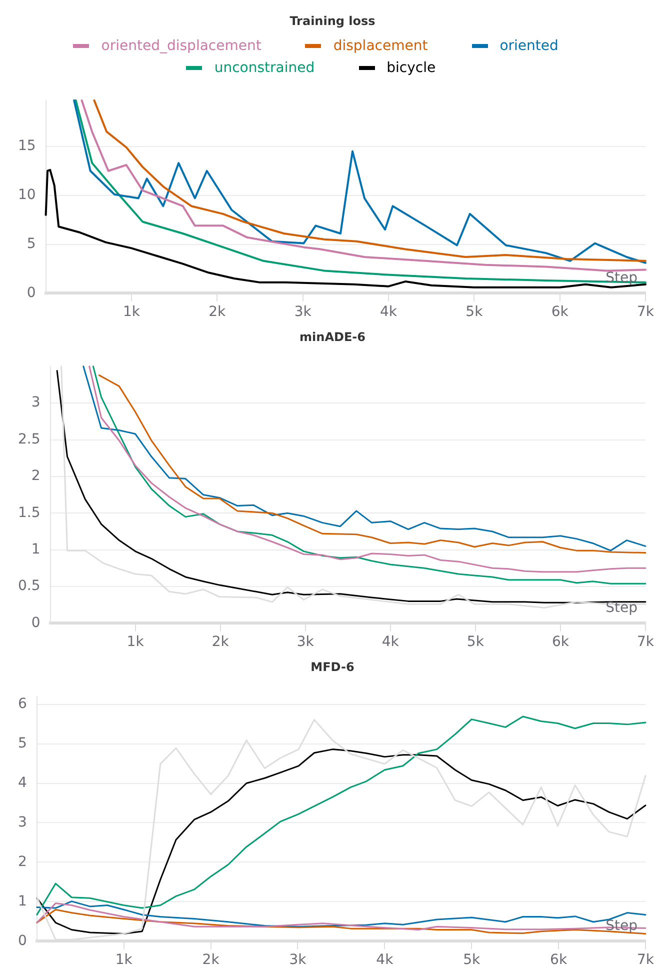  Describe the element at coordinates (22, 782) in the screenshot. I see `y-tick-label: 4` at that location.